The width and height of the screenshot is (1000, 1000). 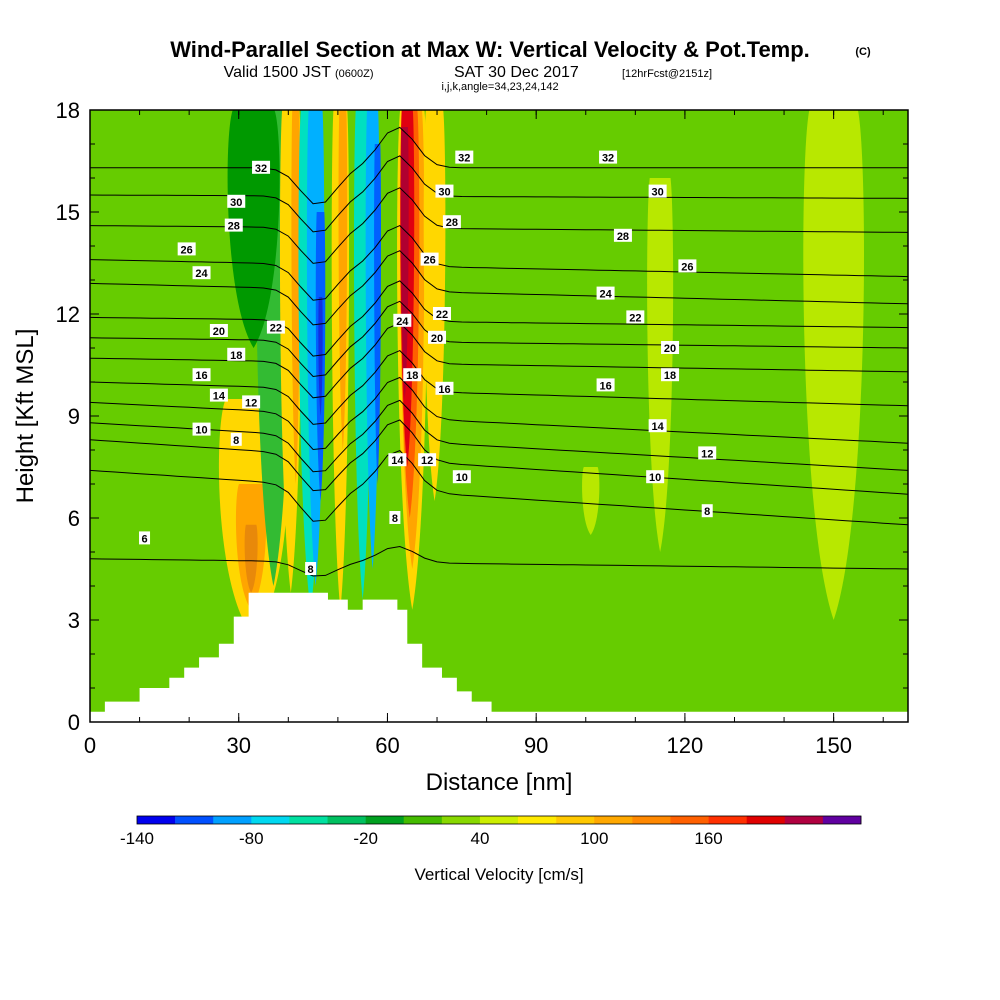 I want to click on contour-label: 32, so click(x=608, y=157).